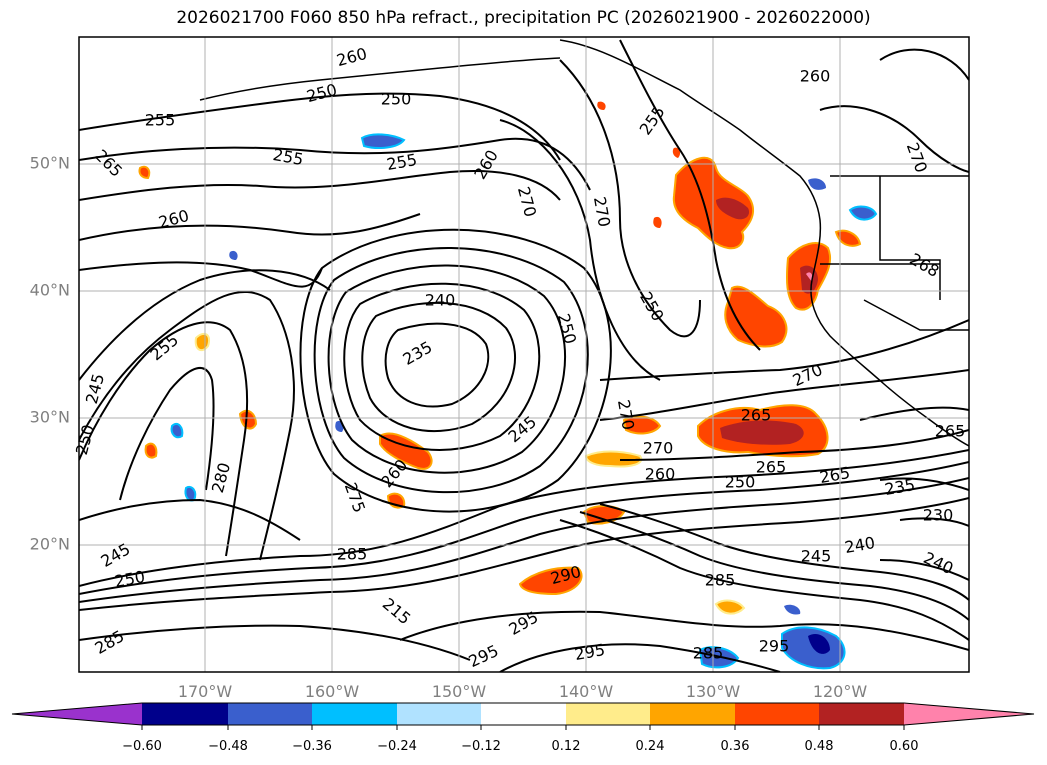 This screenshot has width=1047, height=765. What do you see at coordinates (312, 746) in the screenshot?
I see `colorbar-tick: −0.36` at bounding box center [312, 746].